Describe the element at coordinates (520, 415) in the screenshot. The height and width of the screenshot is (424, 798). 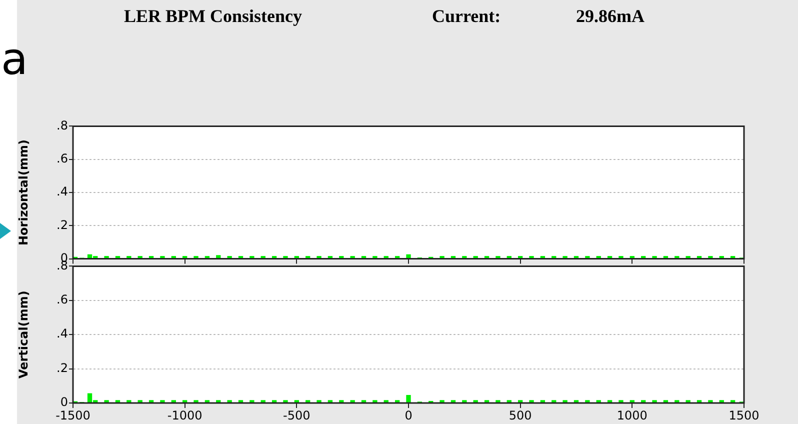
I see `x-tick-label: 500` at that location.